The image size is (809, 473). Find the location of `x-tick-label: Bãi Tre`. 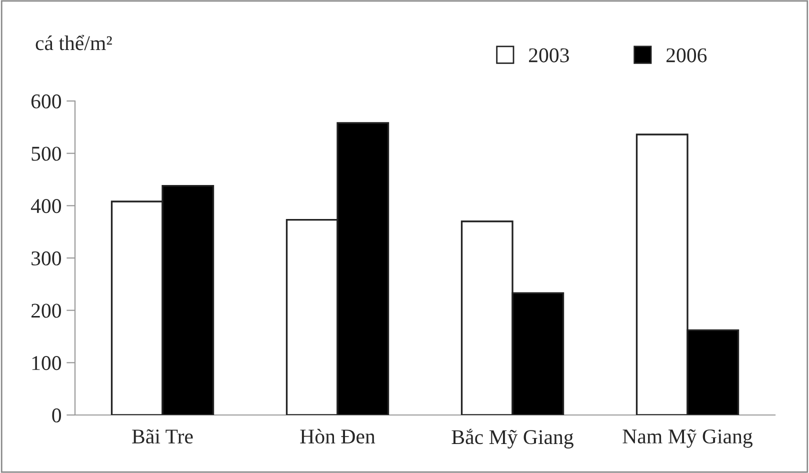

x-tick-label: Bãi Tre is located at coordinates (162, 436).